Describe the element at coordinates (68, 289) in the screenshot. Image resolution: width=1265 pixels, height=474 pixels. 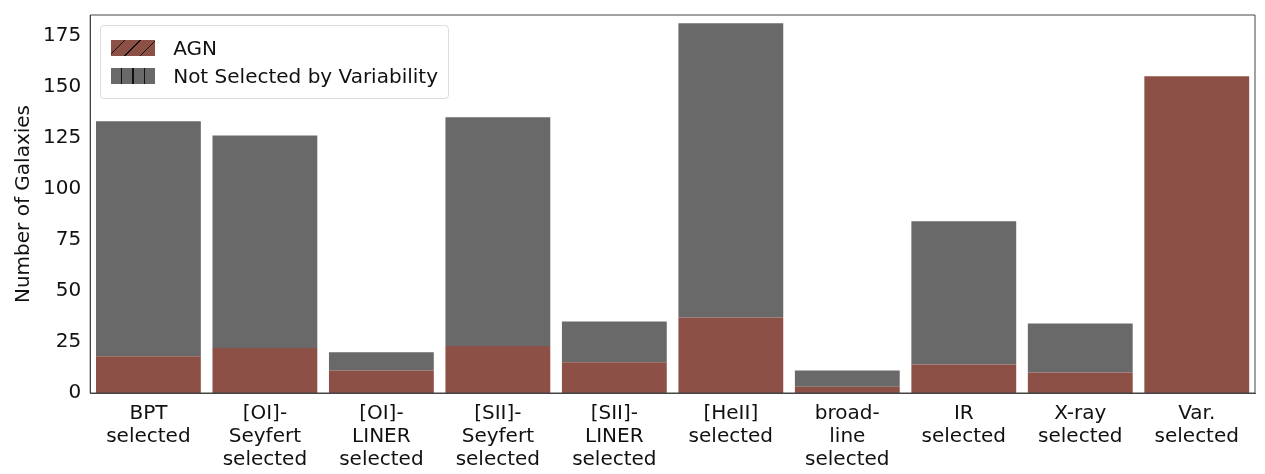
I see `y-tick-label: 50` at that location.